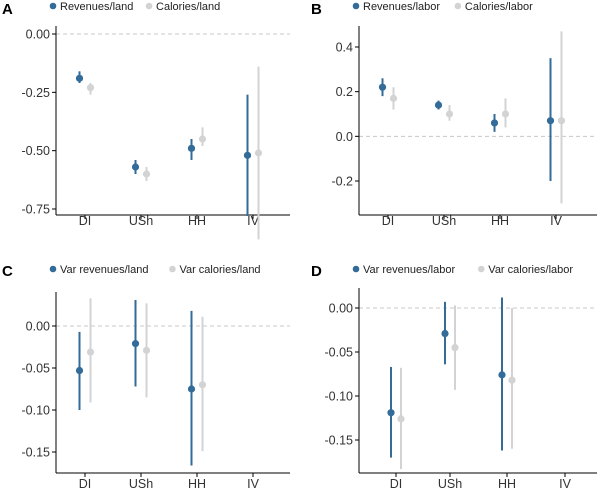  What do you see at coordinates (316, 271) in the screenshot?
I see `panel-label: D` at bounding box center [316, 271].